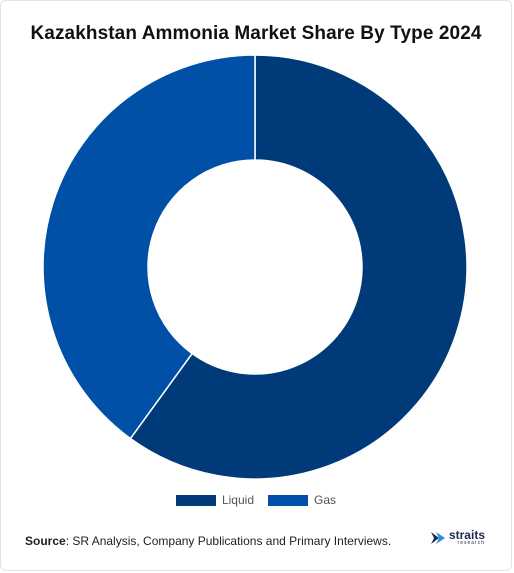 The height and width of the screenshot is (573, 514). Describe the element at coordinates (45, 541) in the screenshot. I see `source-label: Source` at that location.